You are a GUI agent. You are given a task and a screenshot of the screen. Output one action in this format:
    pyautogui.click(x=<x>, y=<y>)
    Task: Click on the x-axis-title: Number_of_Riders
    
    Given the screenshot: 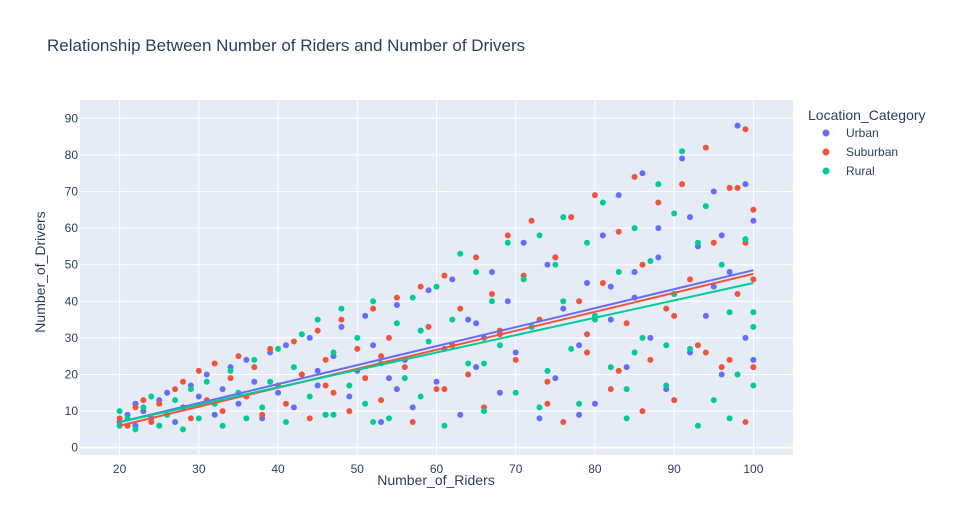 What is the action you would take?
    pyautogui.click(x=436, y=480)
    